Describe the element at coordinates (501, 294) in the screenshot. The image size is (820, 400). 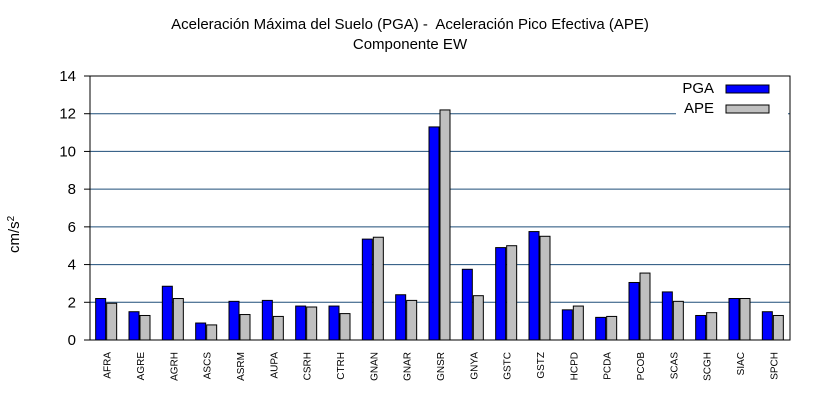
I see `bar-pga-gstc` at that location.